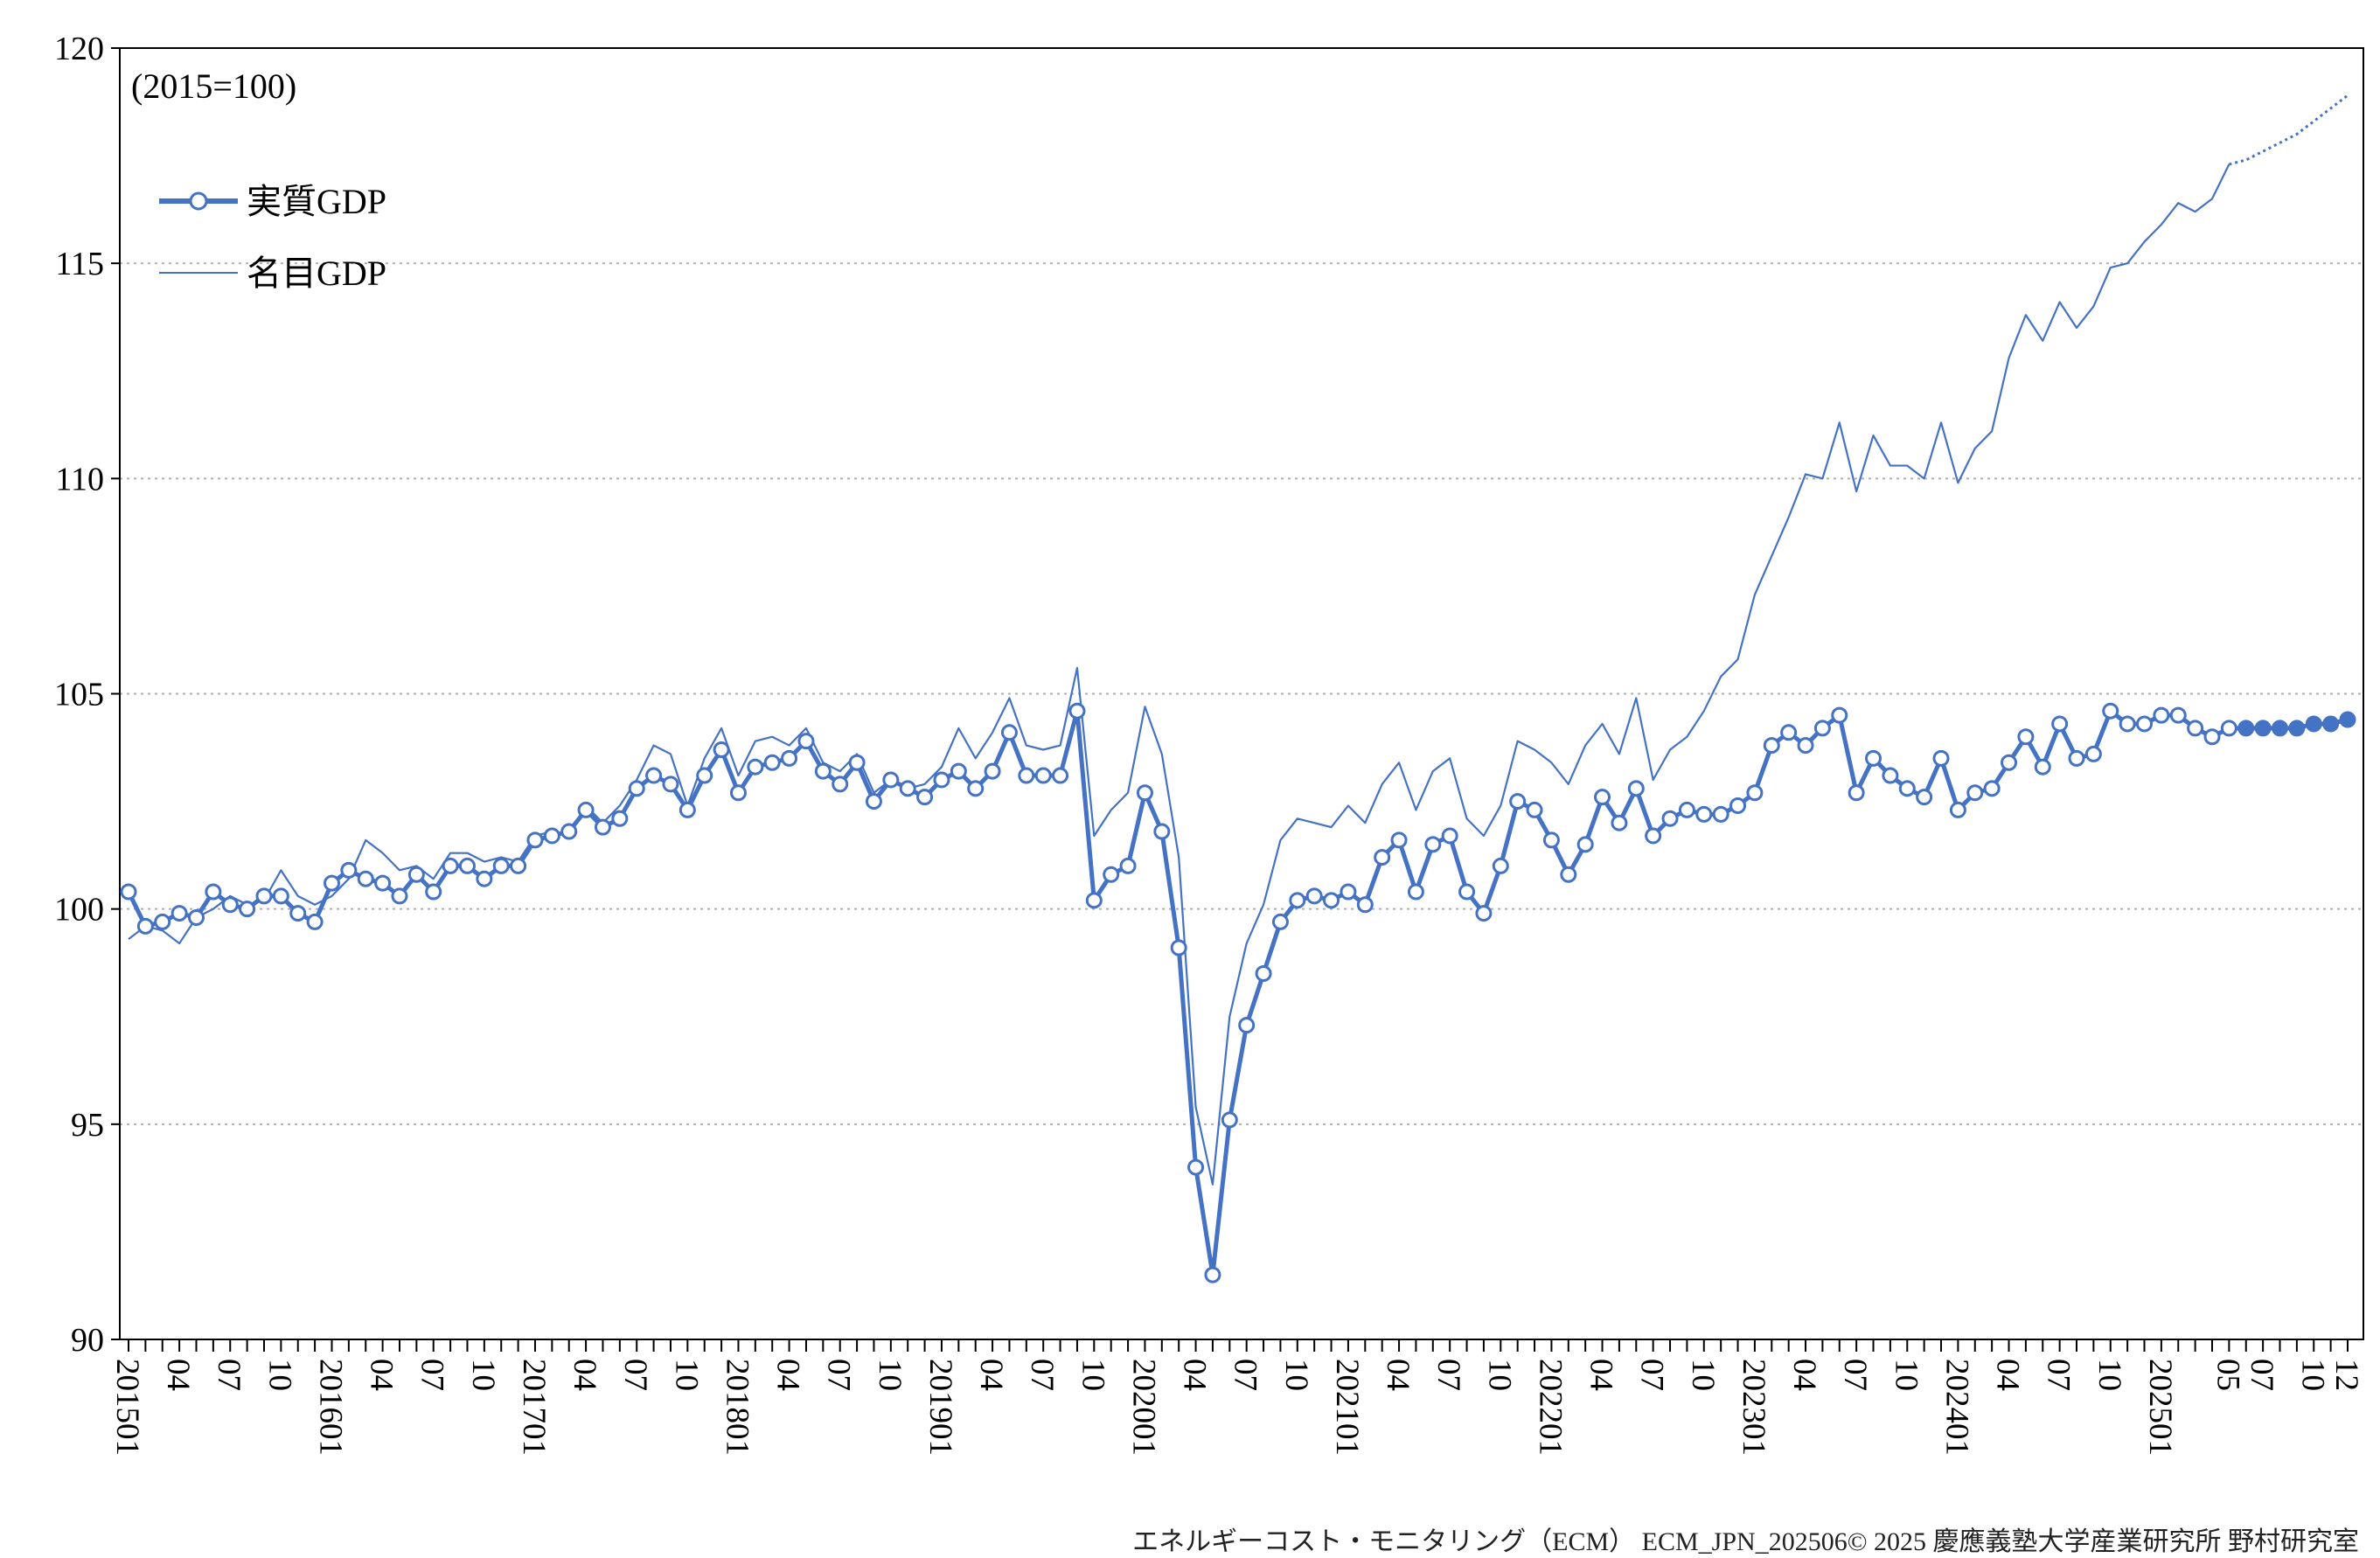 Image resolution: width=2380 pixels, height=1558 pixels. Describe the element at coordinates (534, 1407) in the screenshot. I see `x-tick-label: 201701` at that location.